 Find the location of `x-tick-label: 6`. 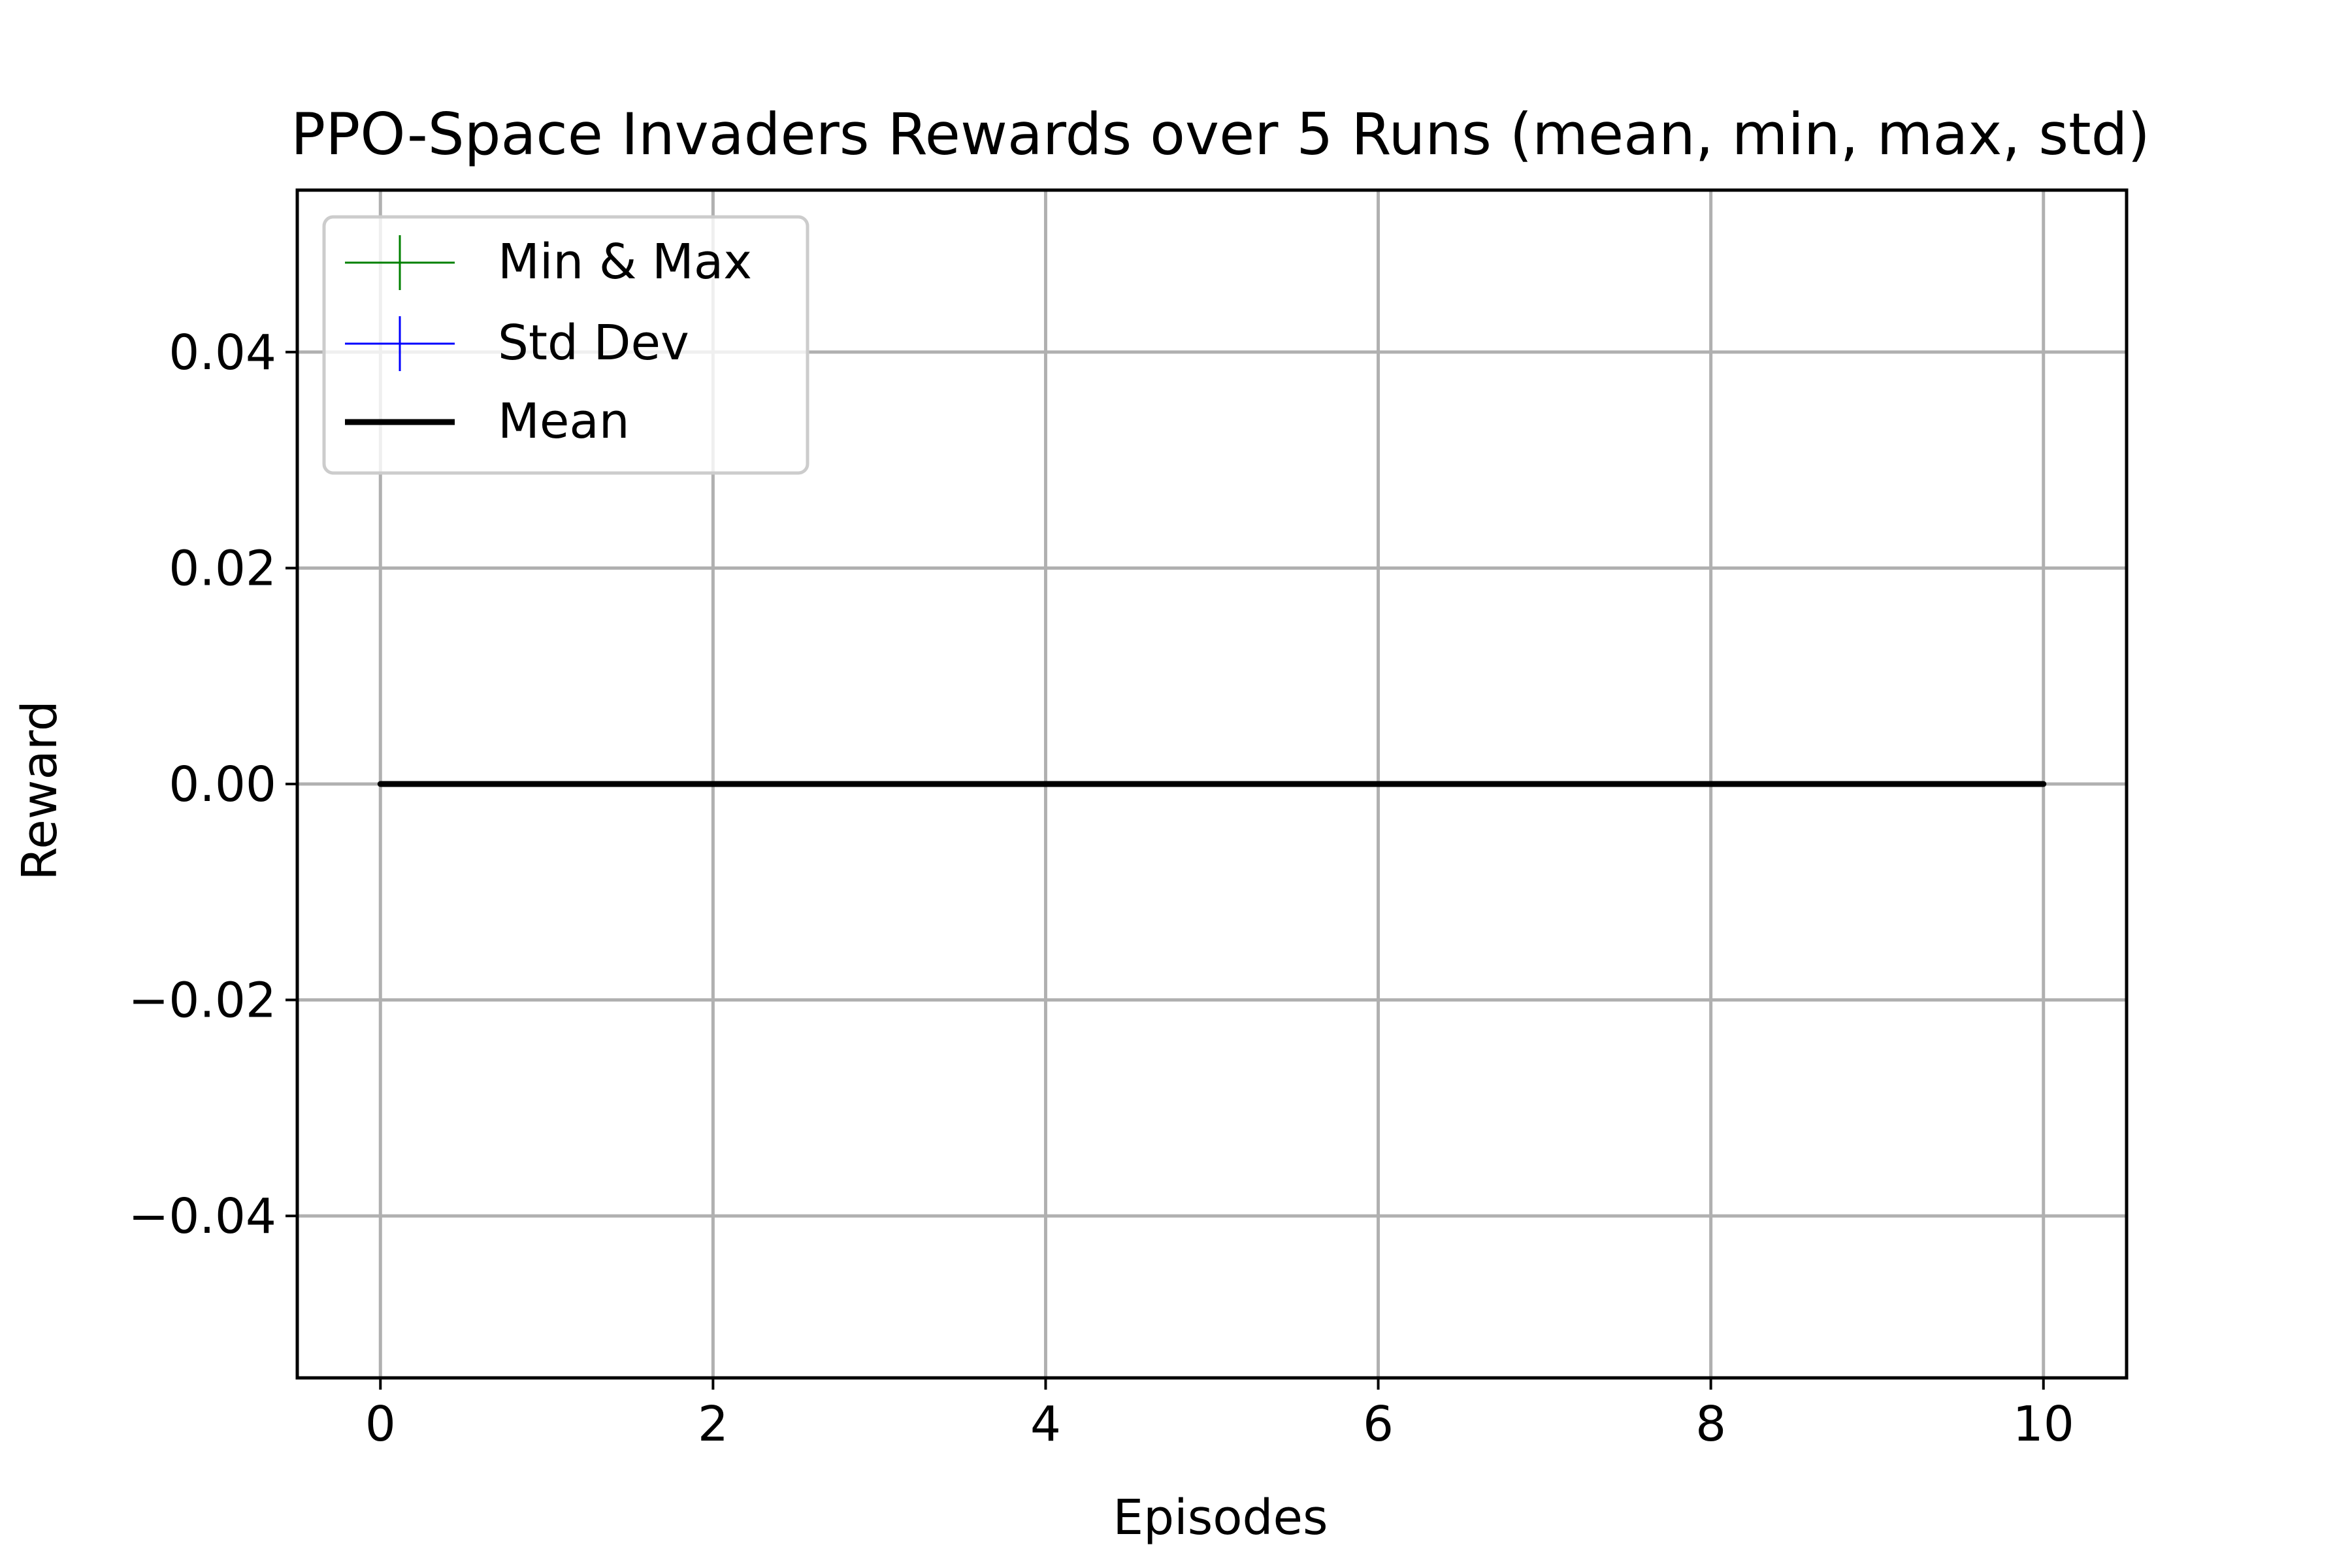

x-tick-label: 6 is located at coordinates (1378, 1424).